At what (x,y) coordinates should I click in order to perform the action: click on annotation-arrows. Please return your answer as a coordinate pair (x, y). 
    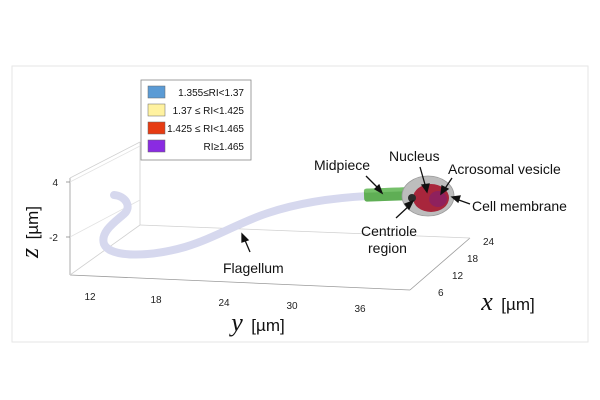
    Looking at the image, I should click on (356, 209).